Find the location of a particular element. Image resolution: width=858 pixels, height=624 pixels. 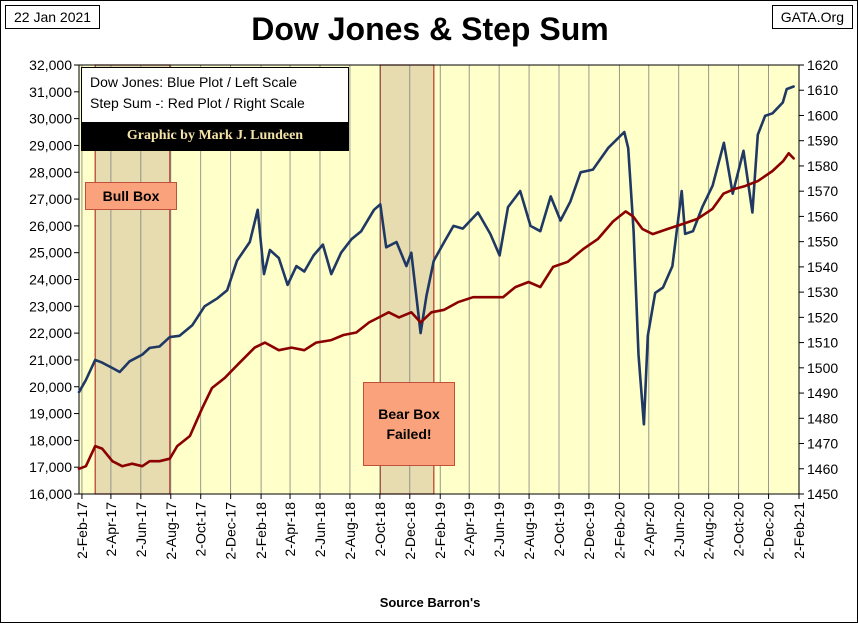

x-tick-label: 2-Dec-18 is located at coordinates (410, 531).